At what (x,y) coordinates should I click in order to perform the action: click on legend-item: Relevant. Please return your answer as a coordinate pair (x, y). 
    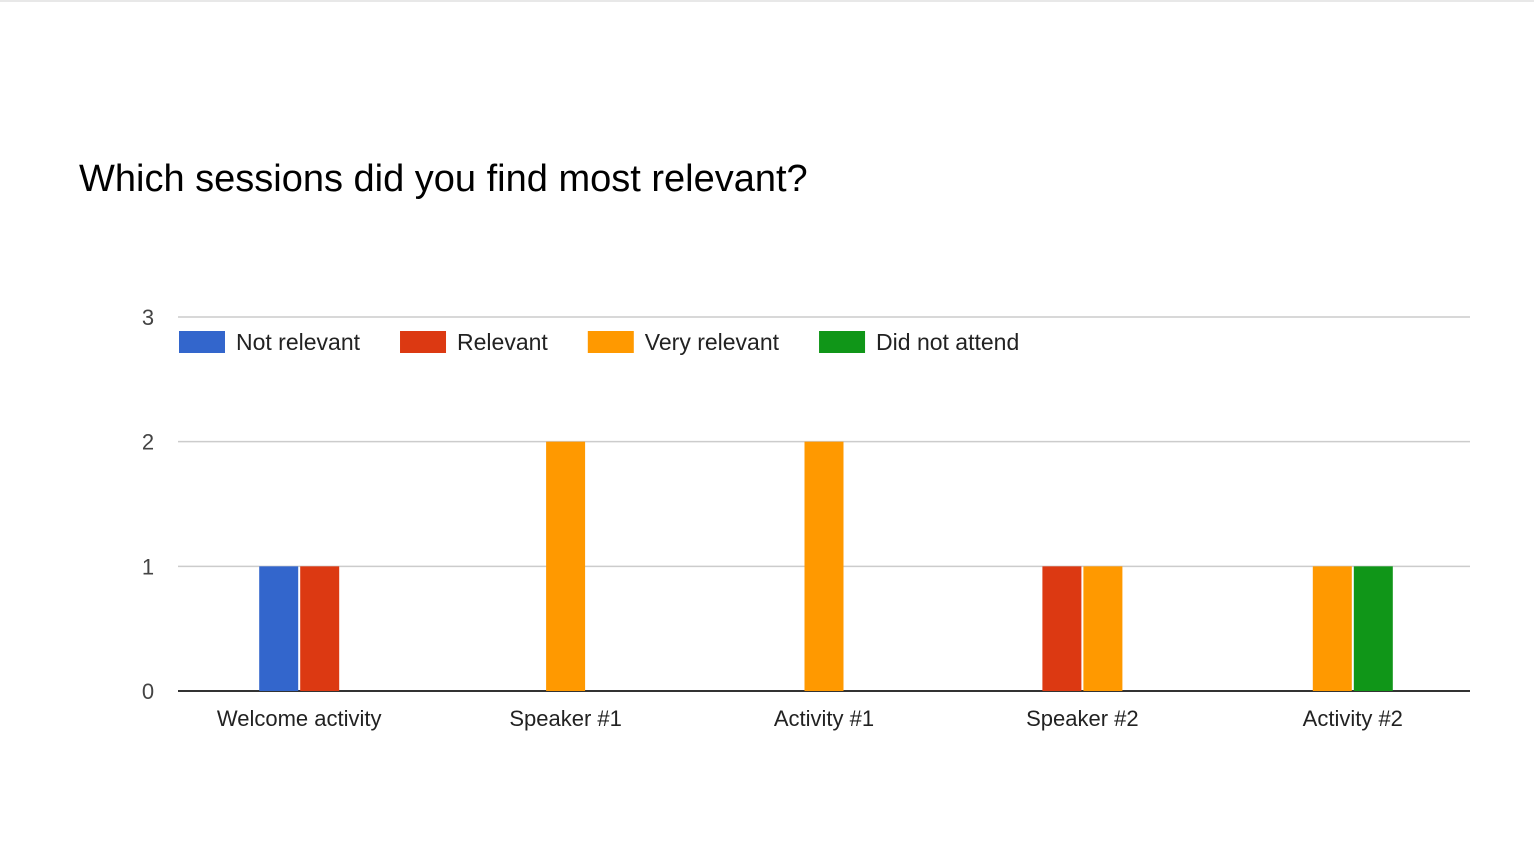
    Looking at the image, I should click on (474, 342).